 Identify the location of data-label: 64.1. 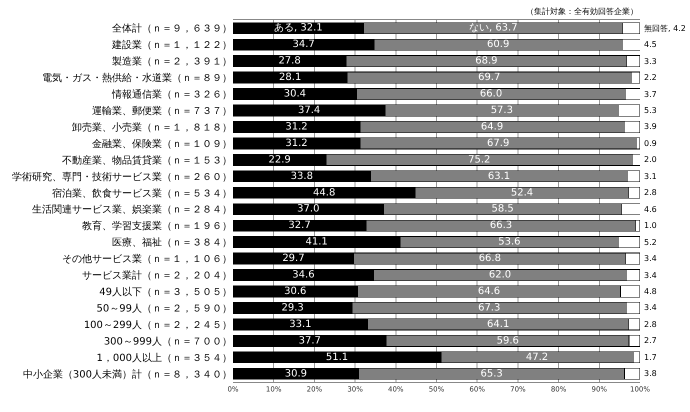
(498, 324).